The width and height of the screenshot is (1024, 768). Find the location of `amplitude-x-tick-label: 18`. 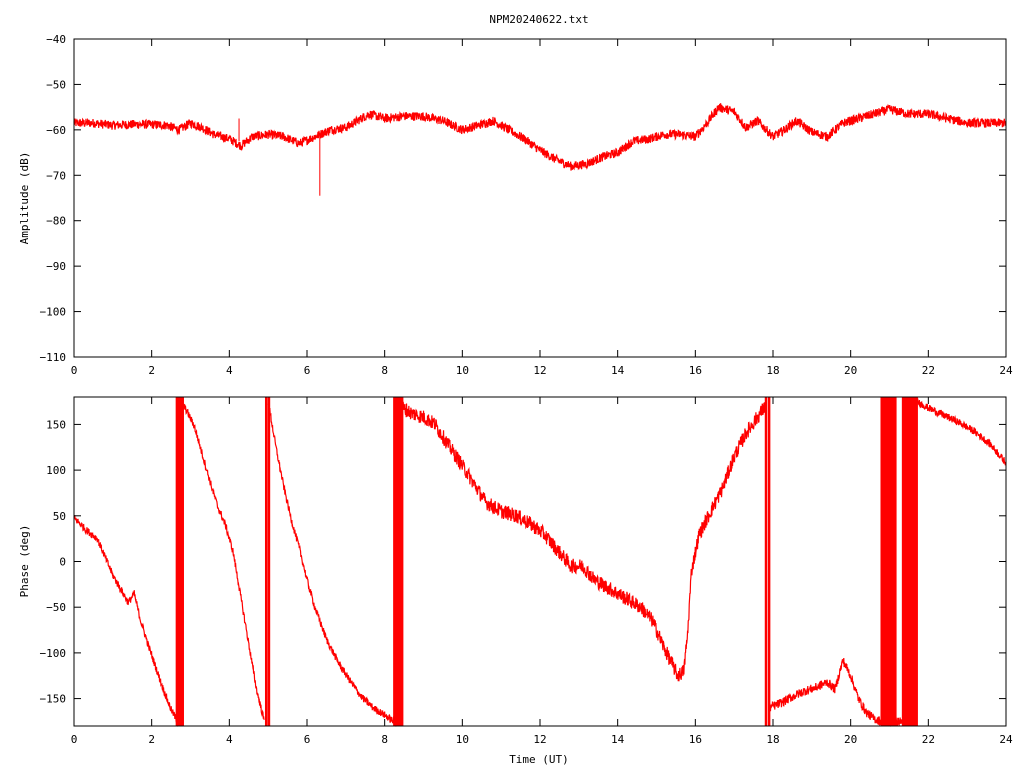

amplitude-x-tick-label: 18 is located at coordinates (772, 370).